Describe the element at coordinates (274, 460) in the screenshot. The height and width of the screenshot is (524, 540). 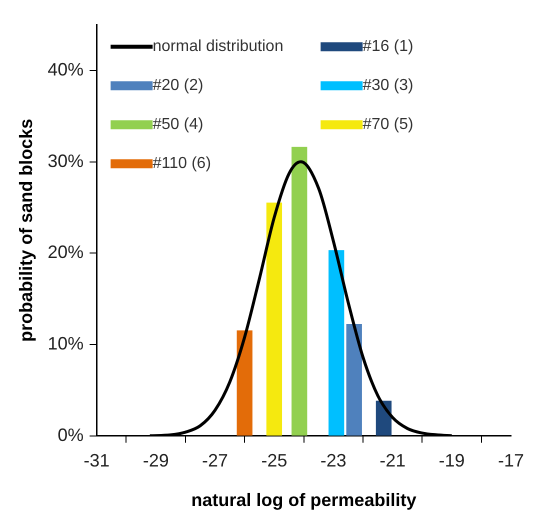
I see `x-tick-label: -25` at that location.